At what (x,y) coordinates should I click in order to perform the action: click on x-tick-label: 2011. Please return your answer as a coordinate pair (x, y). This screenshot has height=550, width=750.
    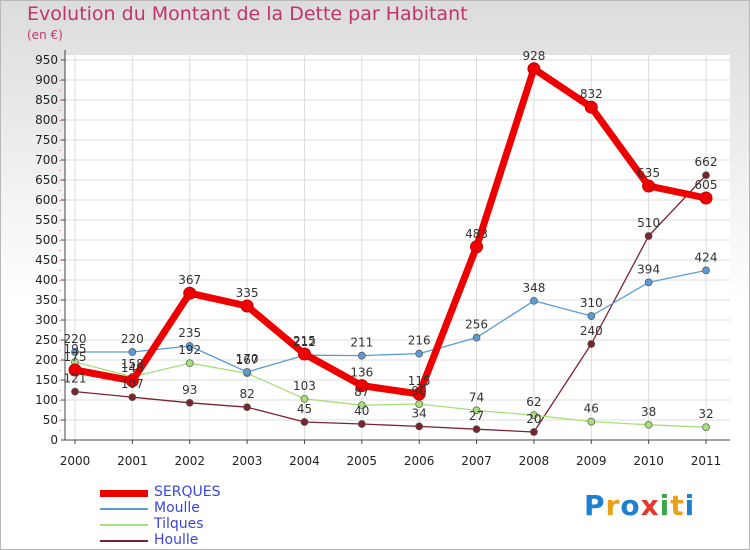
    Looking at the image, I should click on (706, 461).